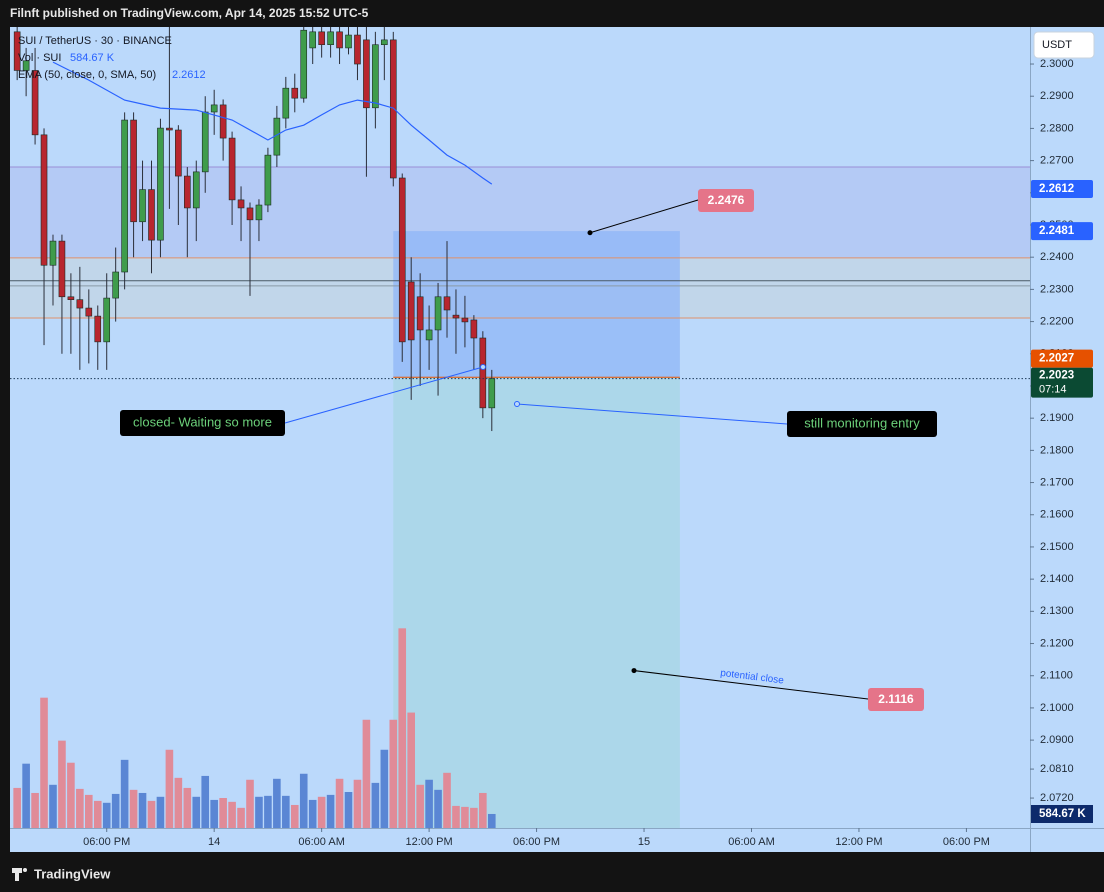 Image resolution: width=1104 pixels, height=892 pixels. Describe the element at coordinates (1057, 482) in the screenshot. I see `y-tick-label: 2.1700` at that location.